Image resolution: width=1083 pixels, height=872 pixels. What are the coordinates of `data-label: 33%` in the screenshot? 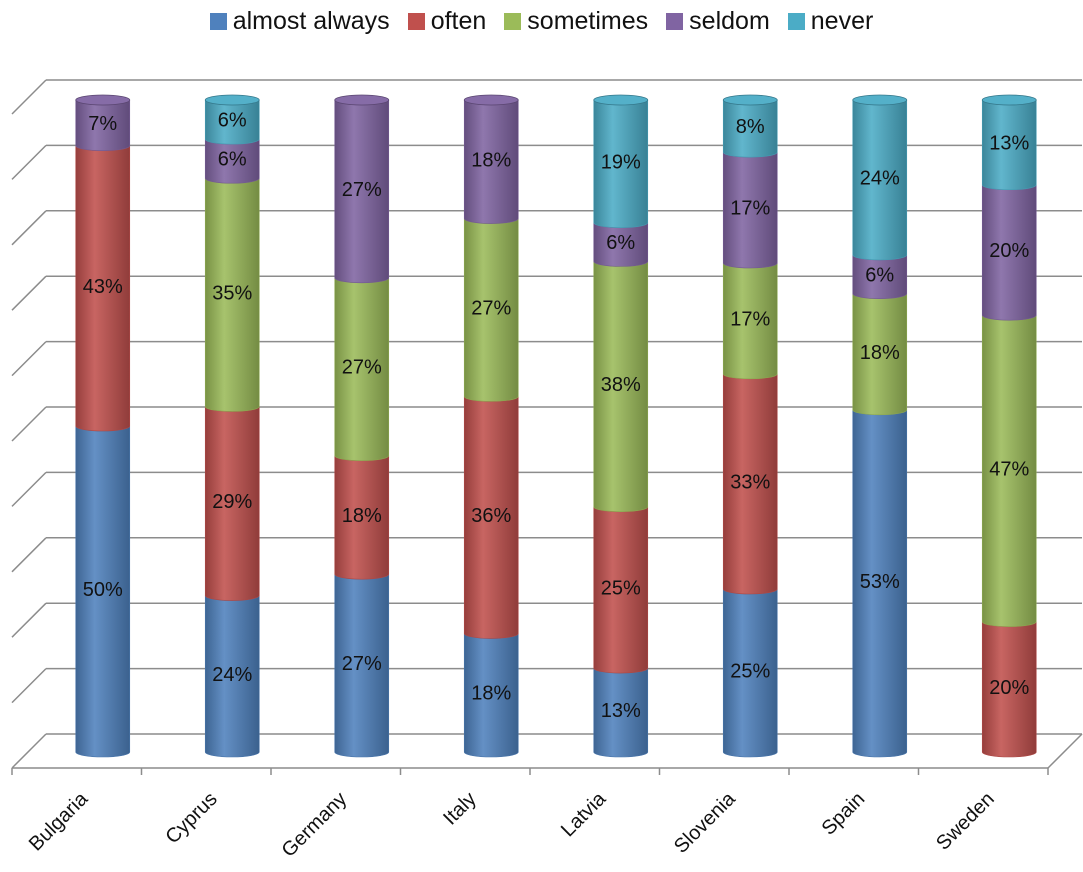 It's located at (750, 482).